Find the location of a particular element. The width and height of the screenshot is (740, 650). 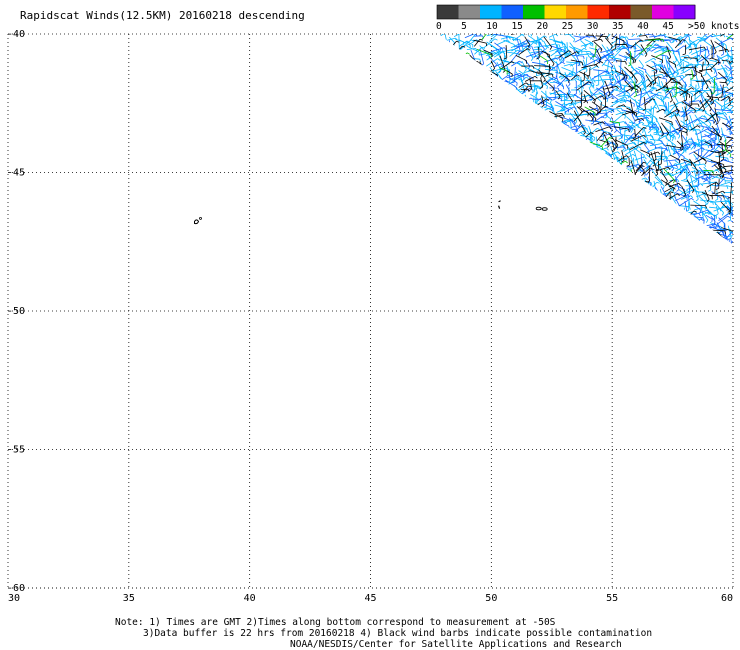

wind-swath is located at coordinates (588, 144).